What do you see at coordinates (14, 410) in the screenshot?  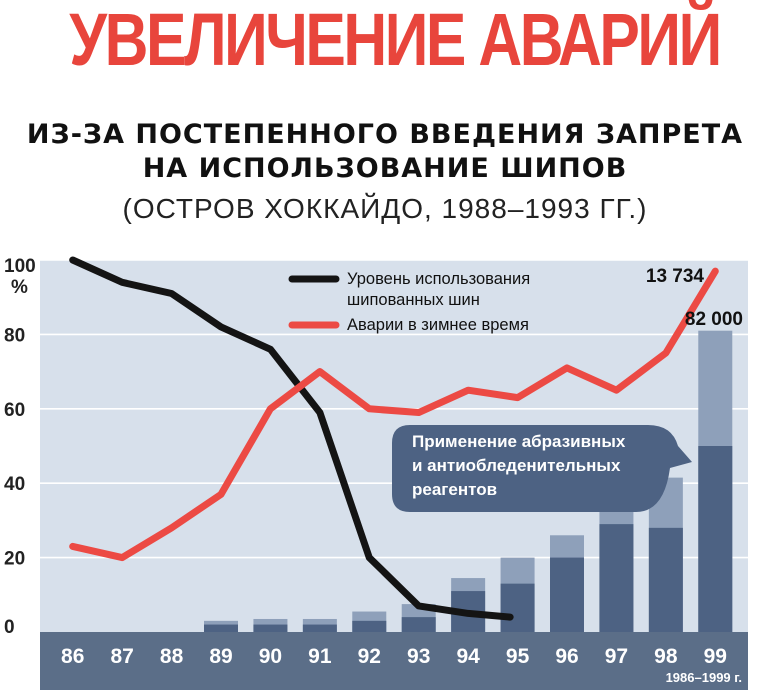 I see `y-tick-label: 60` at bounding box center [14, 410].